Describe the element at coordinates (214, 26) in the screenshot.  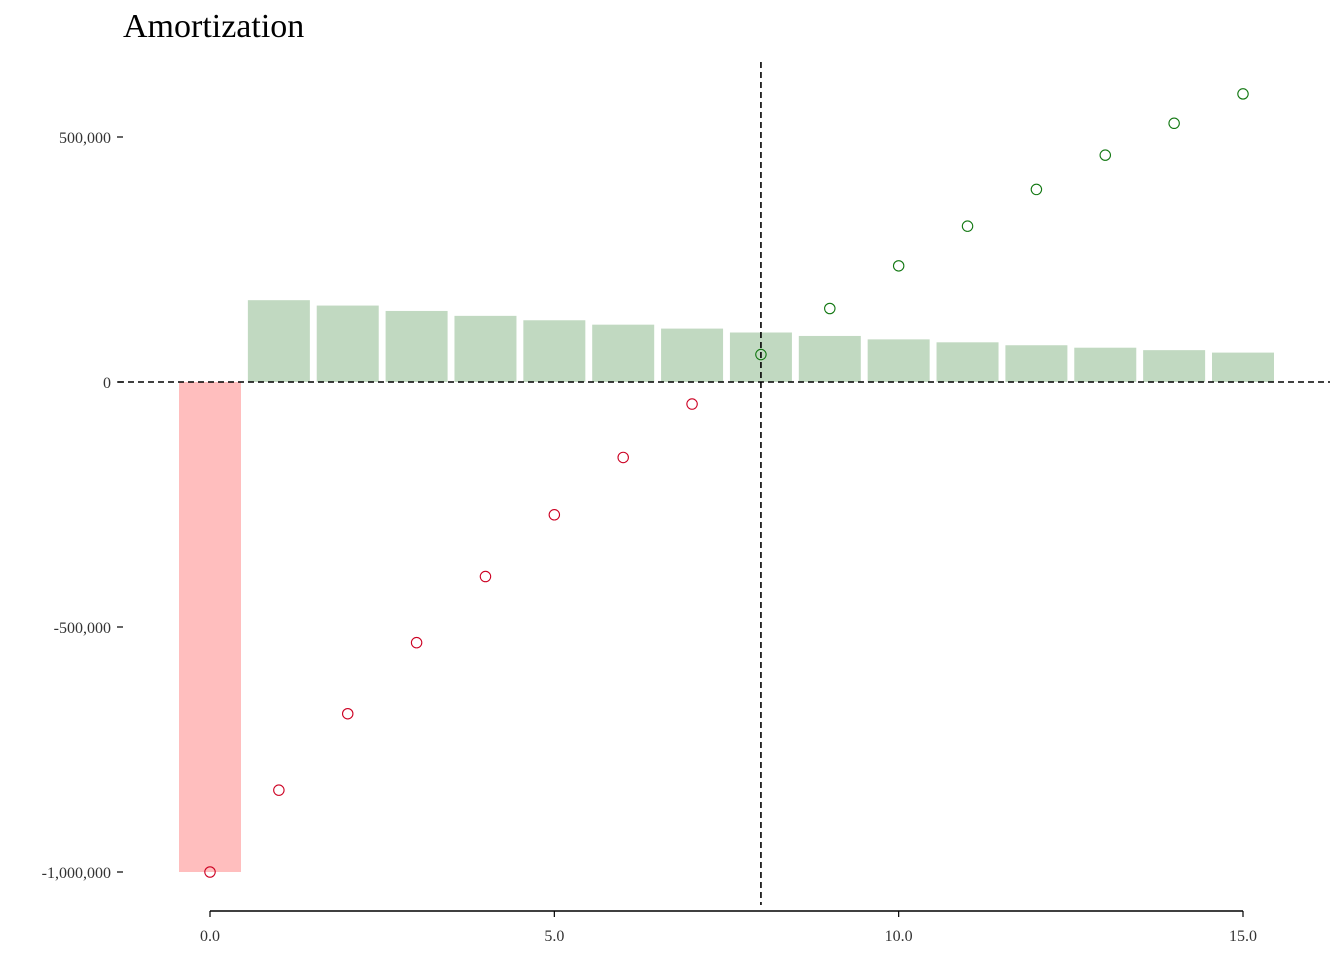
I see `chart-title: Amortization` at that location.